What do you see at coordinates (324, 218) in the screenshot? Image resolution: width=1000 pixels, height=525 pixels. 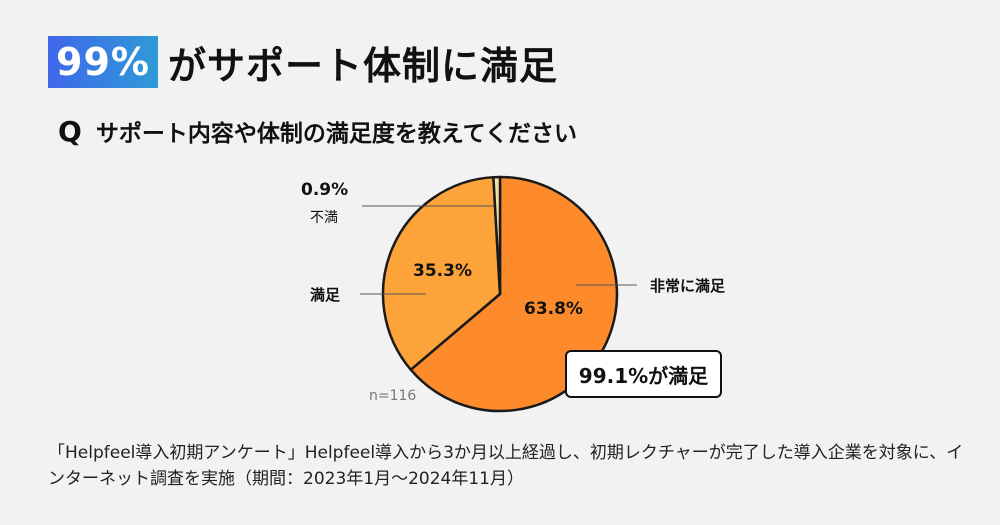 I see `cat-label-fuman: 不満` at bounding box center [324, 218].